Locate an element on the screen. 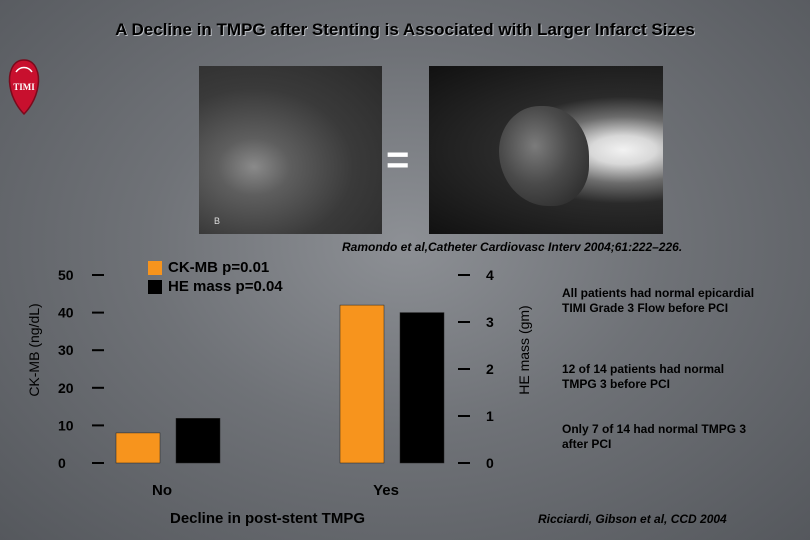 This screenshot has height=540, width=810. mri-heart-shape is located at coordinates (544, 156).